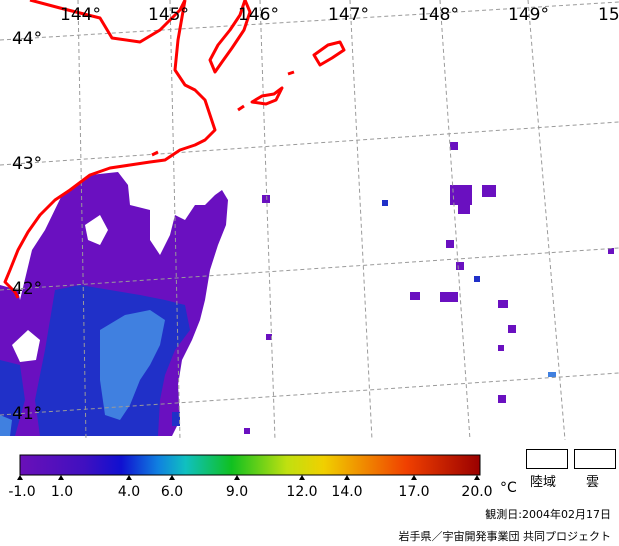 Image resolution: width=619 pixels, height=546 pixels. What do you see at coordinates (22, 492) in the screenshot?
I see `scale-tick-label: -1.0` at bounding box center [22, 492].